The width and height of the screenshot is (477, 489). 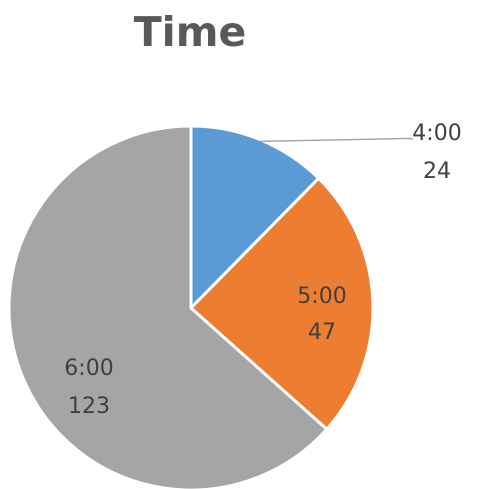 What do you see at coordinates (89, 406) in the screenshot?
I see `data-label-value: 123` at bounding box center [89, 406].